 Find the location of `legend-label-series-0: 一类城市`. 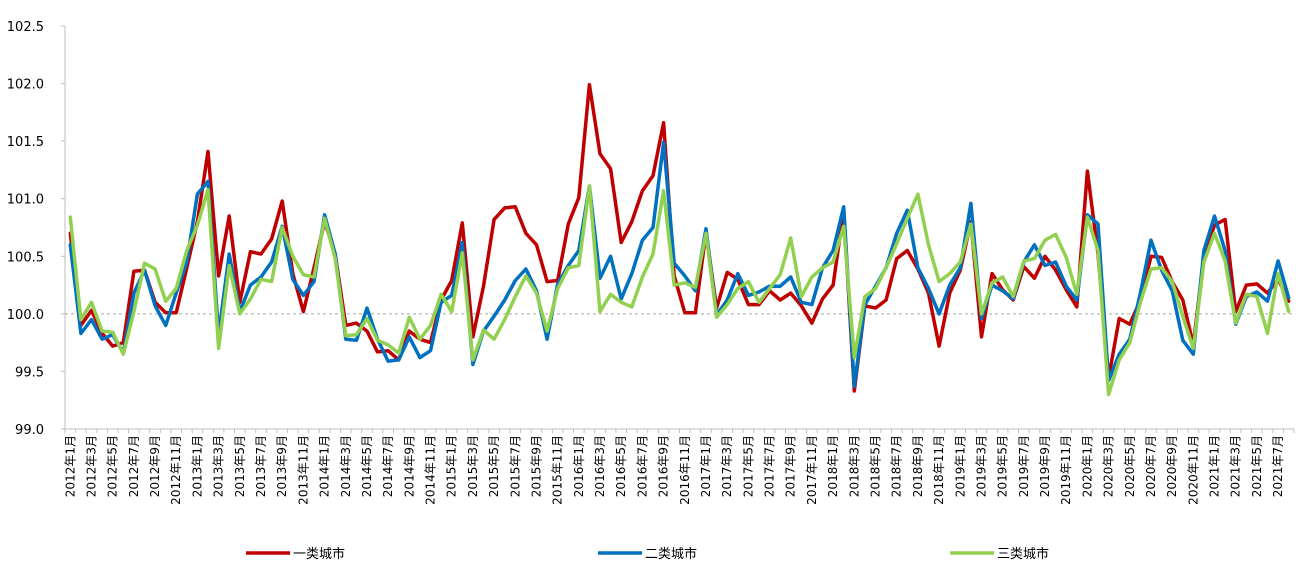

legend-label-series-0: 一类城市 is located at coordinates (319, 554).